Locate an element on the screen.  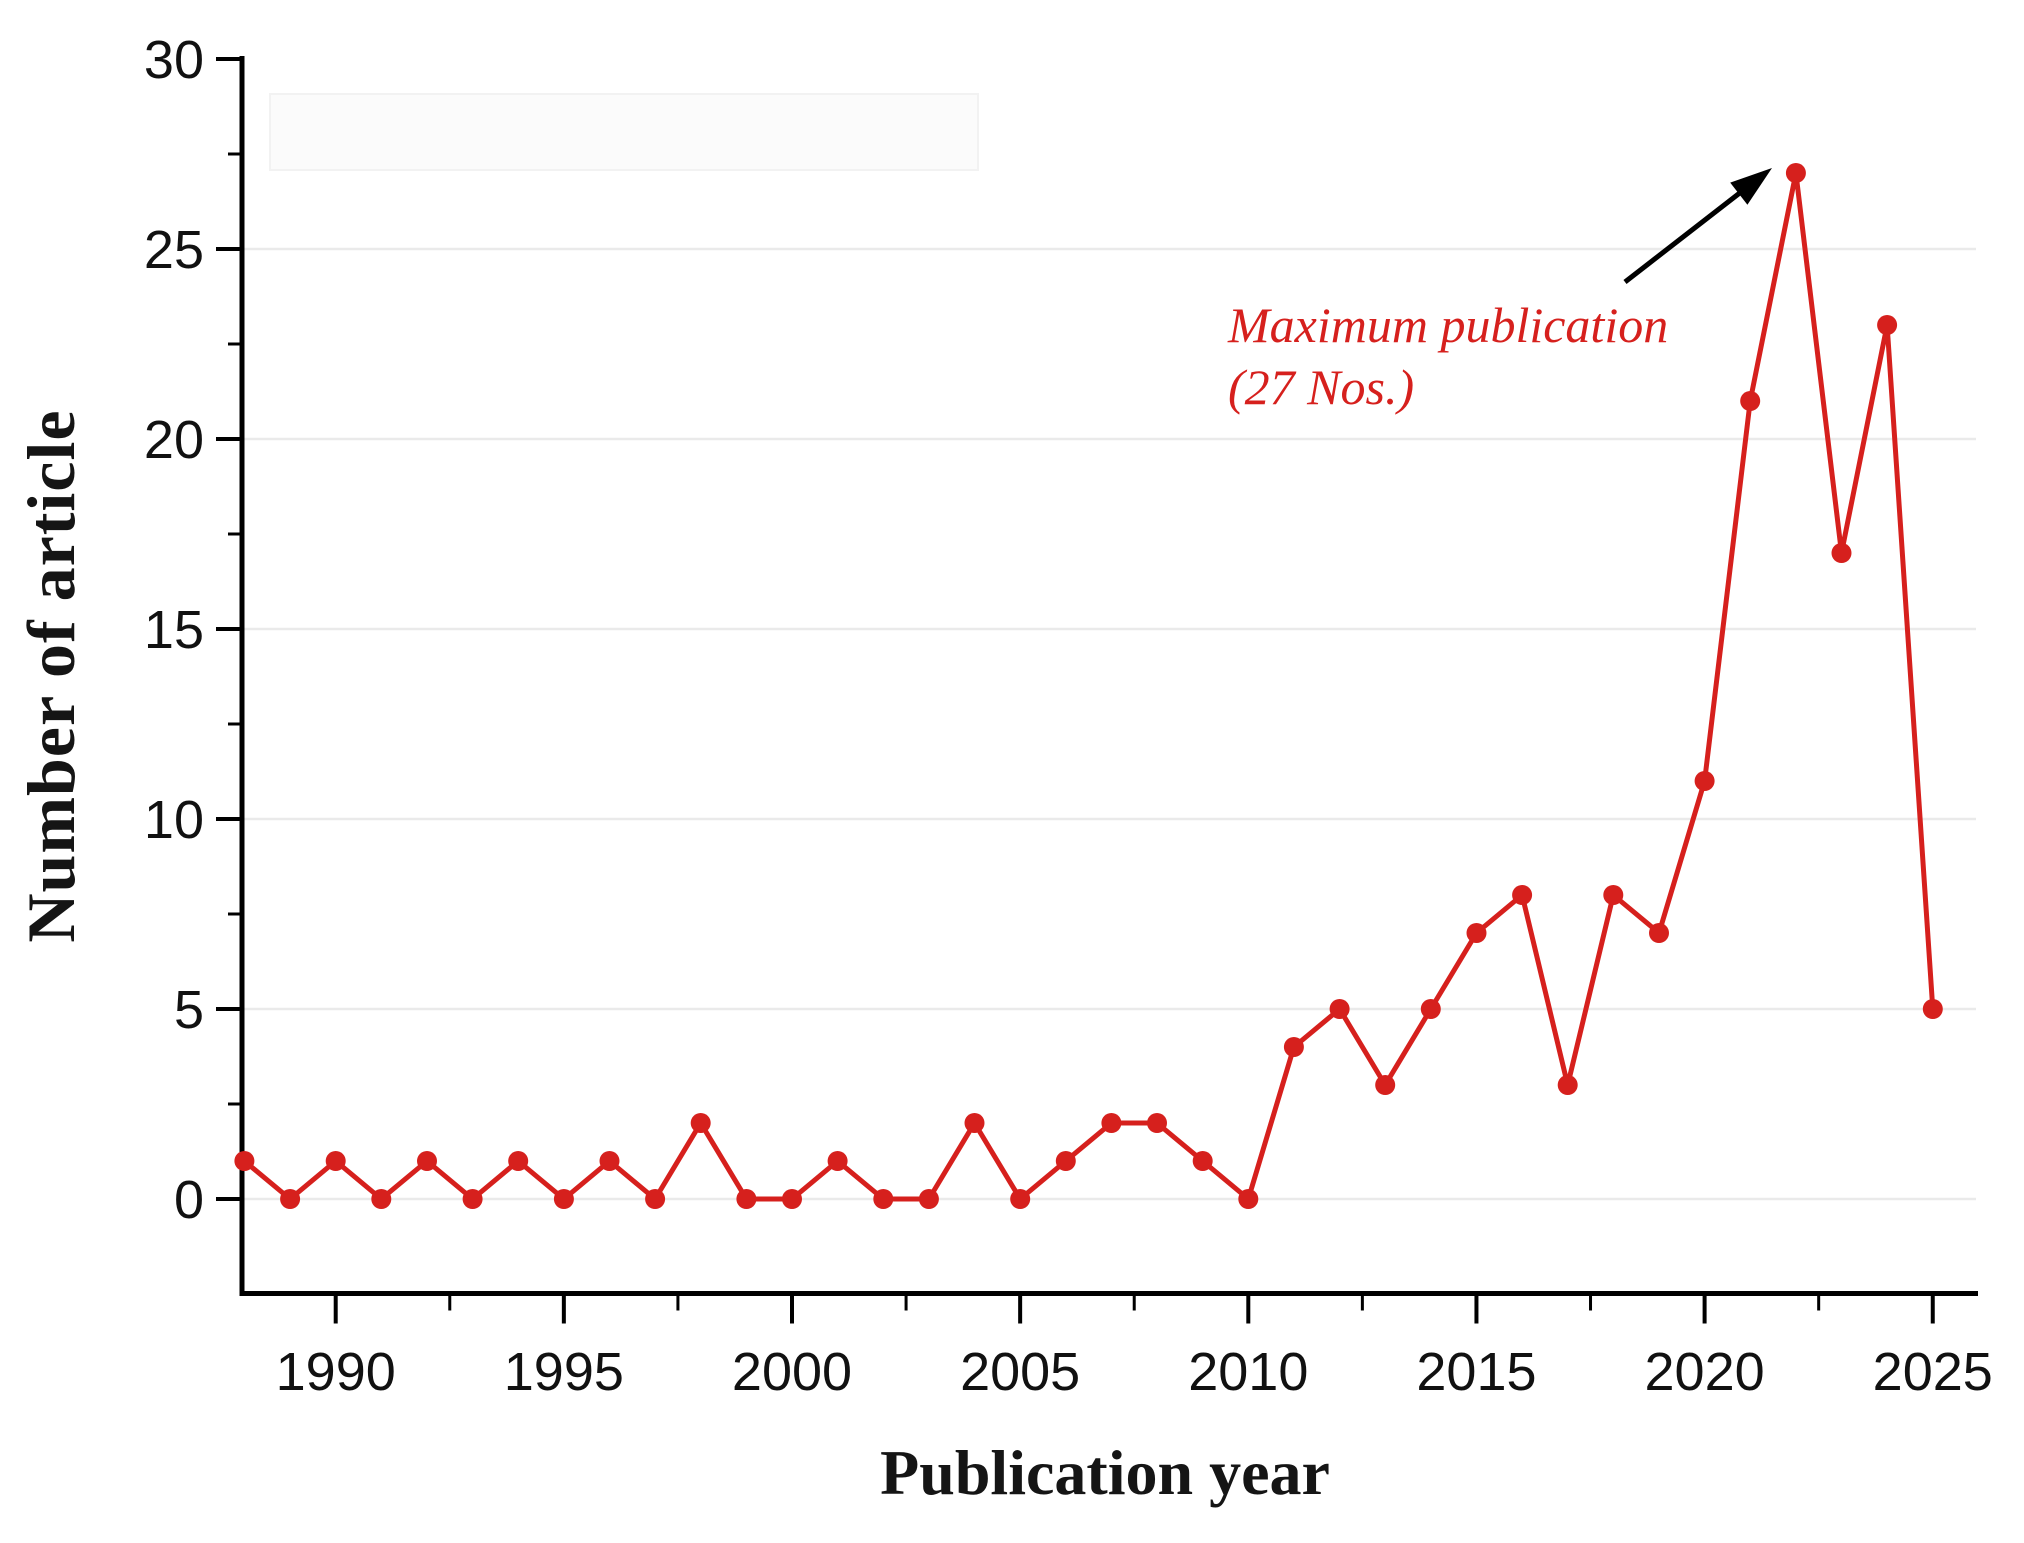
x-tick-label-2005: 2005 is located at coordinates (1020, 1372).